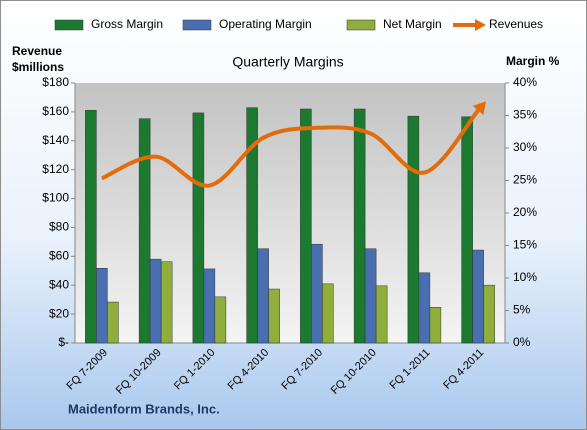 Image resolution: width=587 pixels, height=430 pixels. What do you see at coordinates (525, 115) in the screenshot?
I see `y2-tick-label: 35%` at bounding box center [525, 115].